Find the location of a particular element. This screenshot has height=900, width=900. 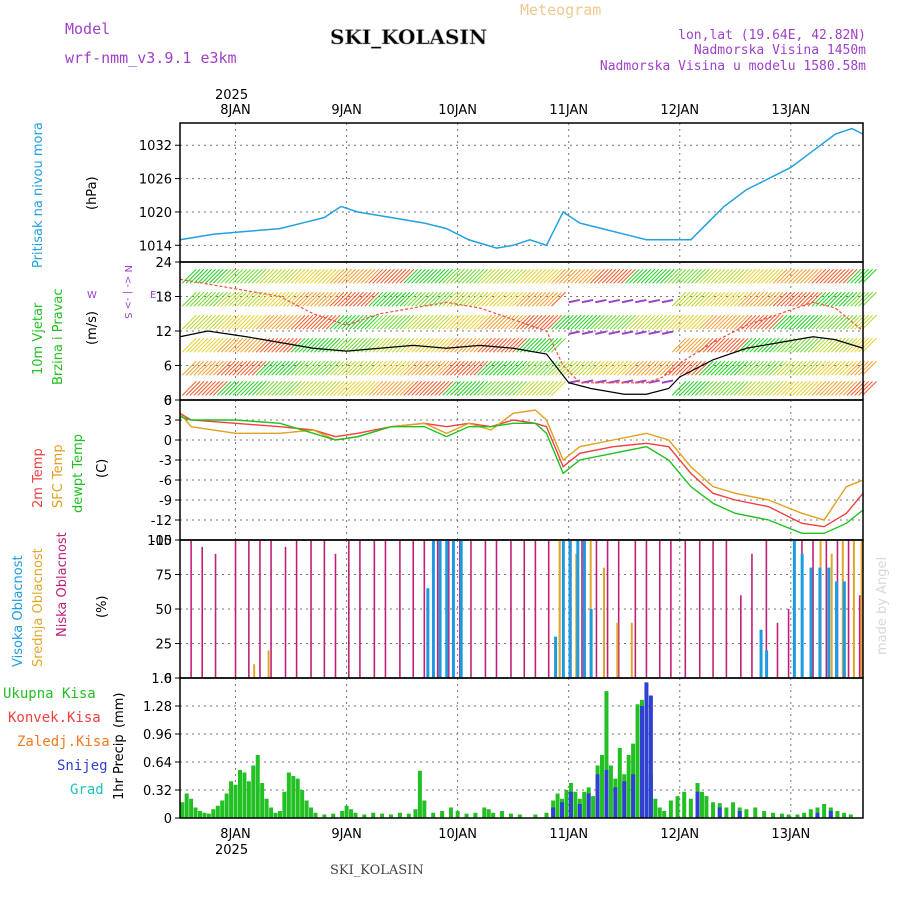

legend-item: Zaledj.Kisa is located at coordinates (63, 742).